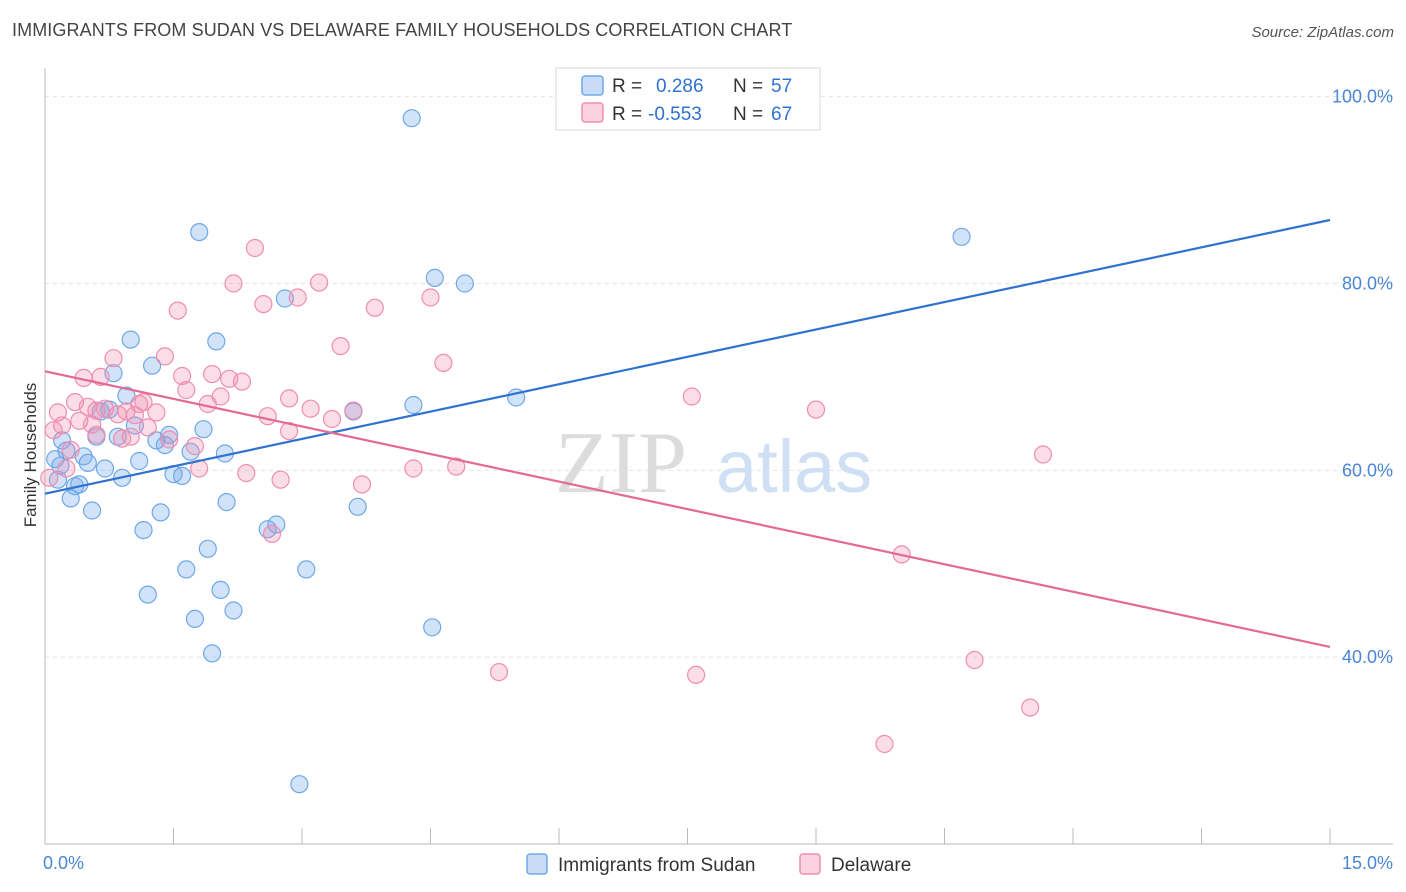 The height and width of the screenshot is (892, 1406). What do you see at coordinates (794, 466) in the screenshot?
I see `watermark-atlas: atlas` at bounding box center [794, 466].